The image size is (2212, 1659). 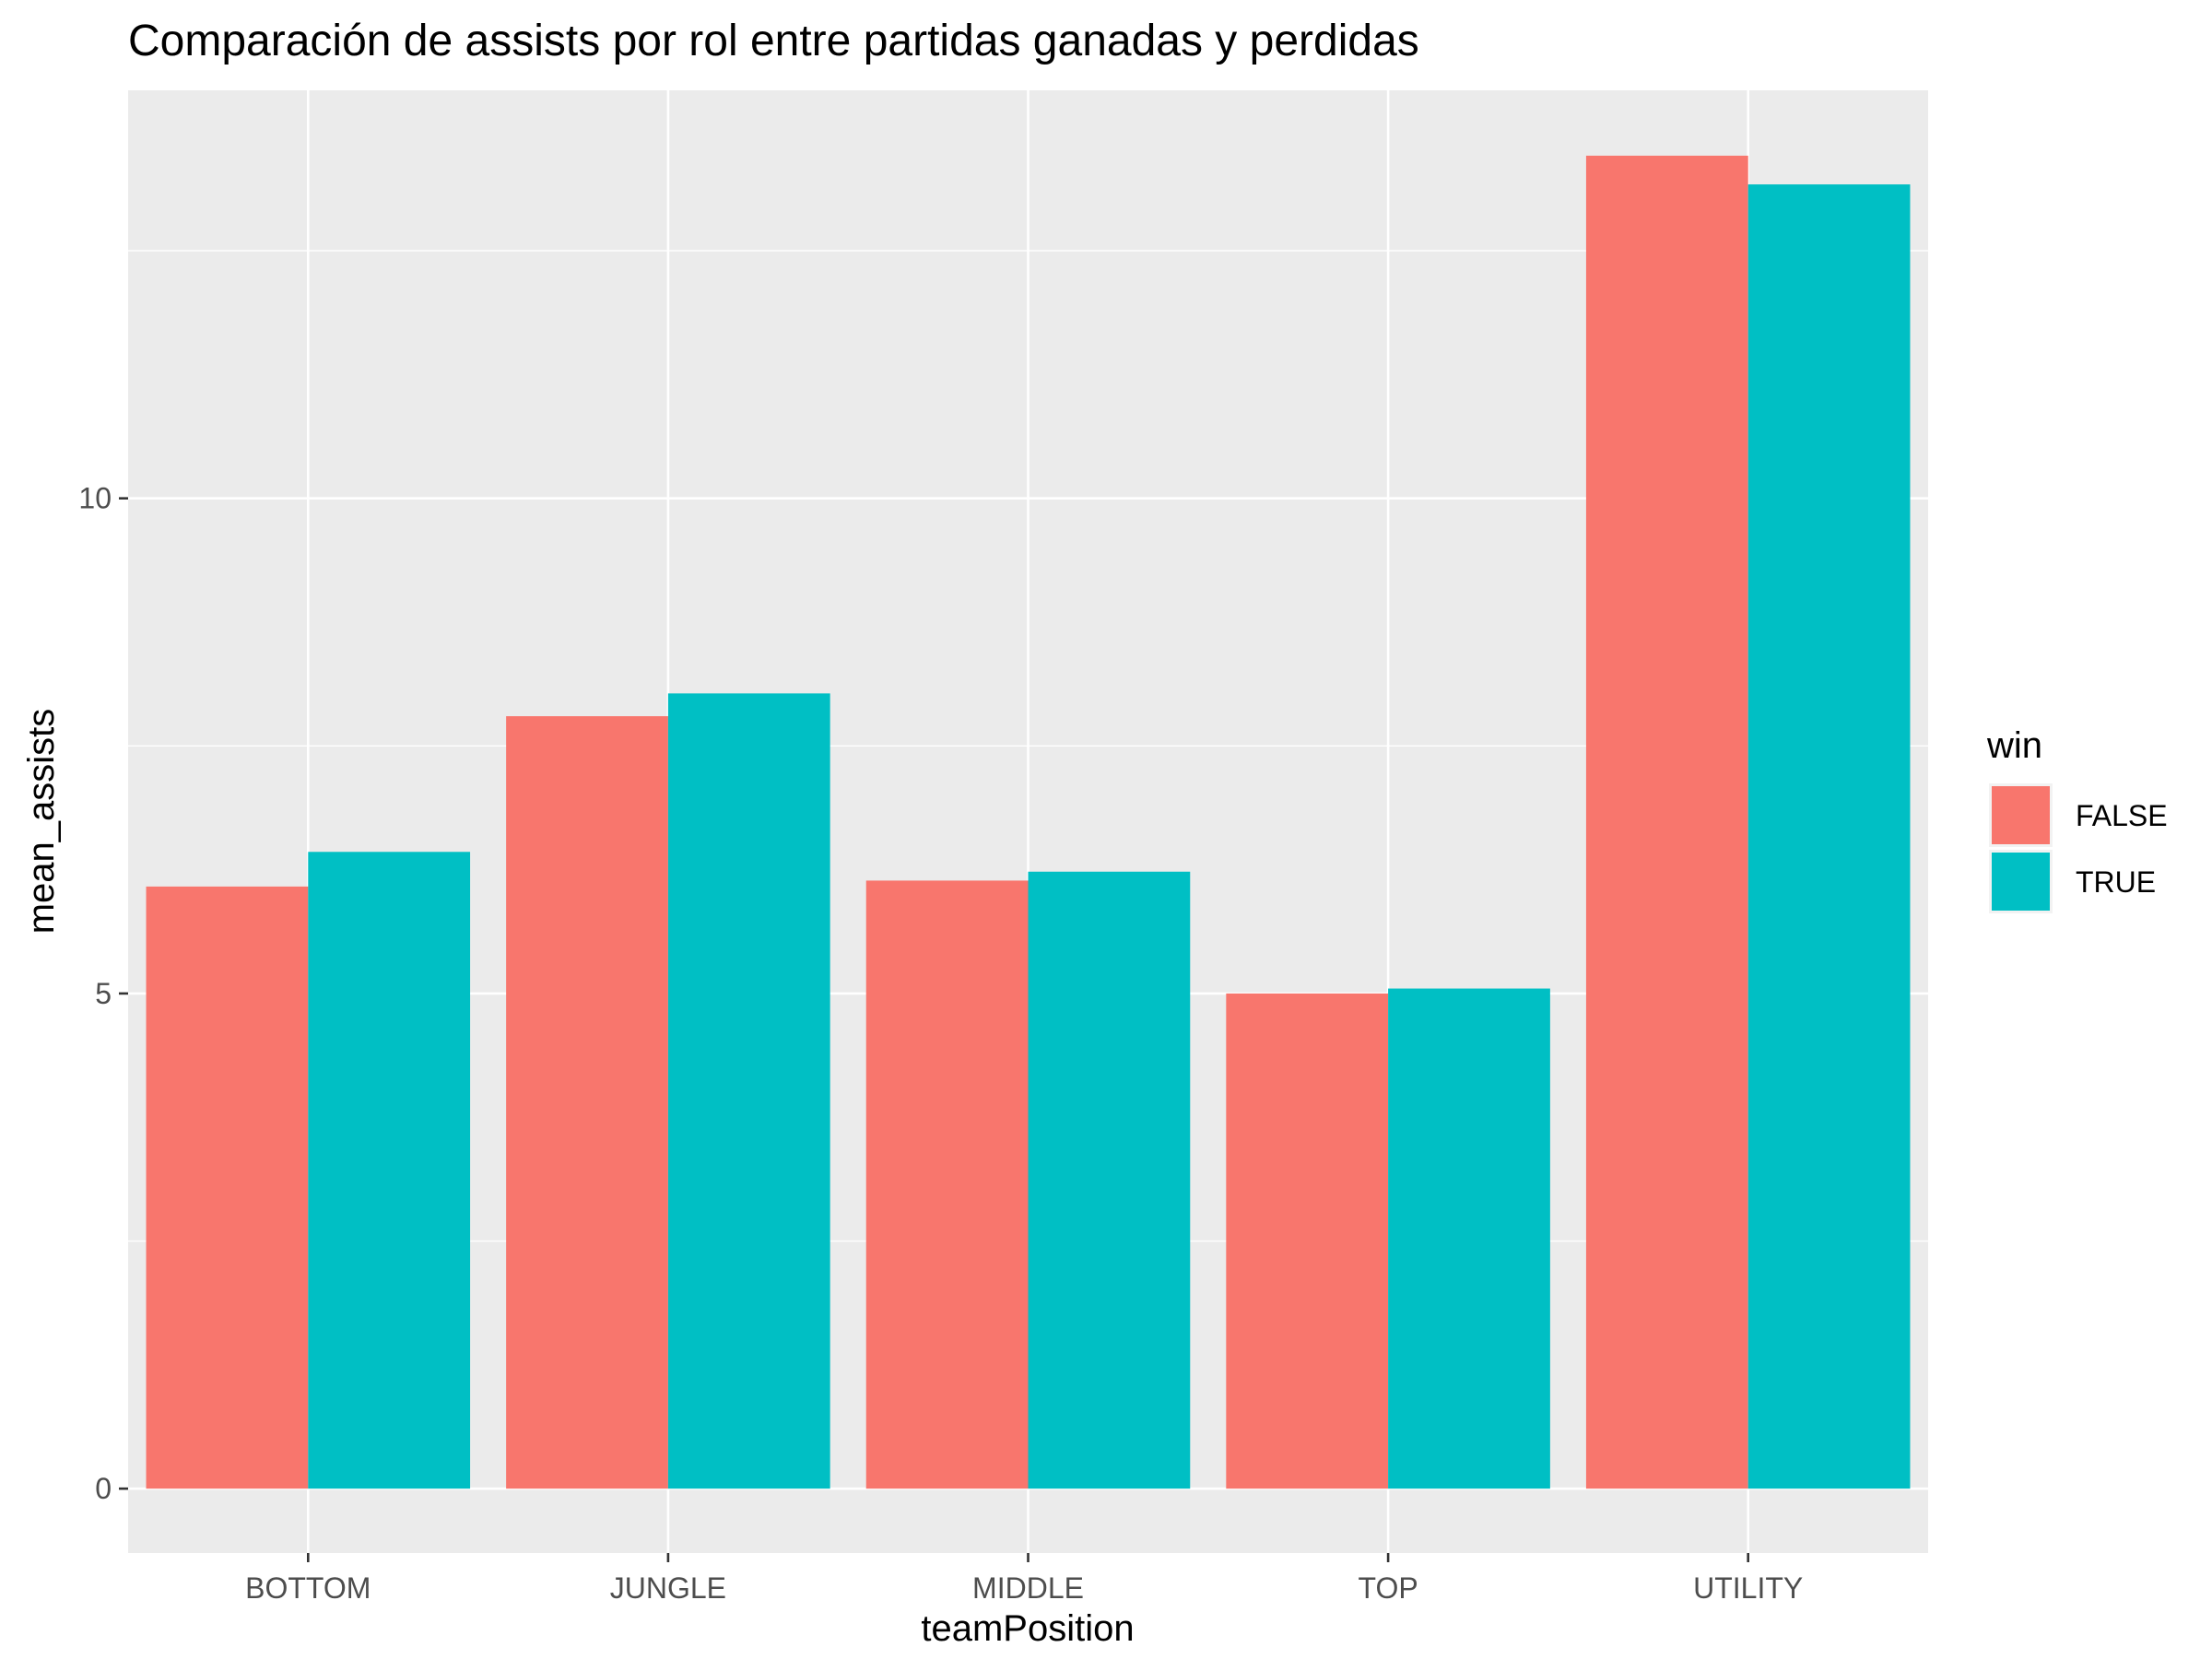 I want to click on y-tick-label: 5, so click(x=103, y=993).